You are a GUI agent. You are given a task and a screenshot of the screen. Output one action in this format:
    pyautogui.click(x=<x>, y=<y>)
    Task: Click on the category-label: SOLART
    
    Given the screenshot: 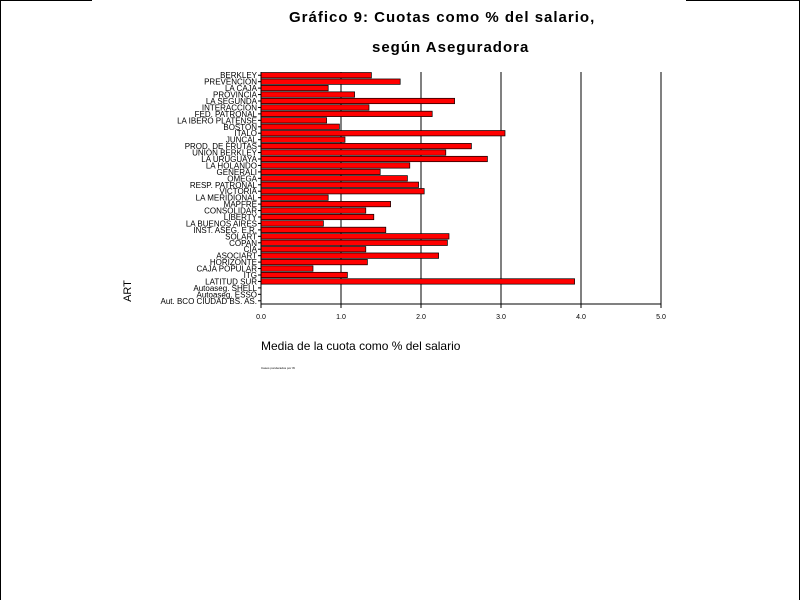 What is the action you would take?
    pyautogui.click(x=241, y=236)
    